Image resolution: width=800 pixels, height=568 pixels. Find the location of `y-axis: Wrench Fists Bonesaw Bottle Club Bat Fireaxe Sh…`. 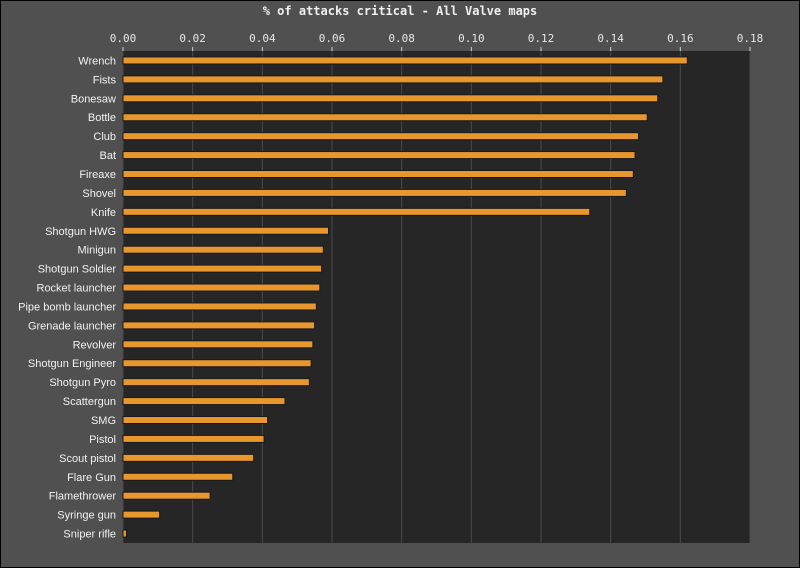

y-axis: Wrench Fists Bonesaw Bottle Club Bat Fireaxe Sh… is located at coordinates (67, 297).